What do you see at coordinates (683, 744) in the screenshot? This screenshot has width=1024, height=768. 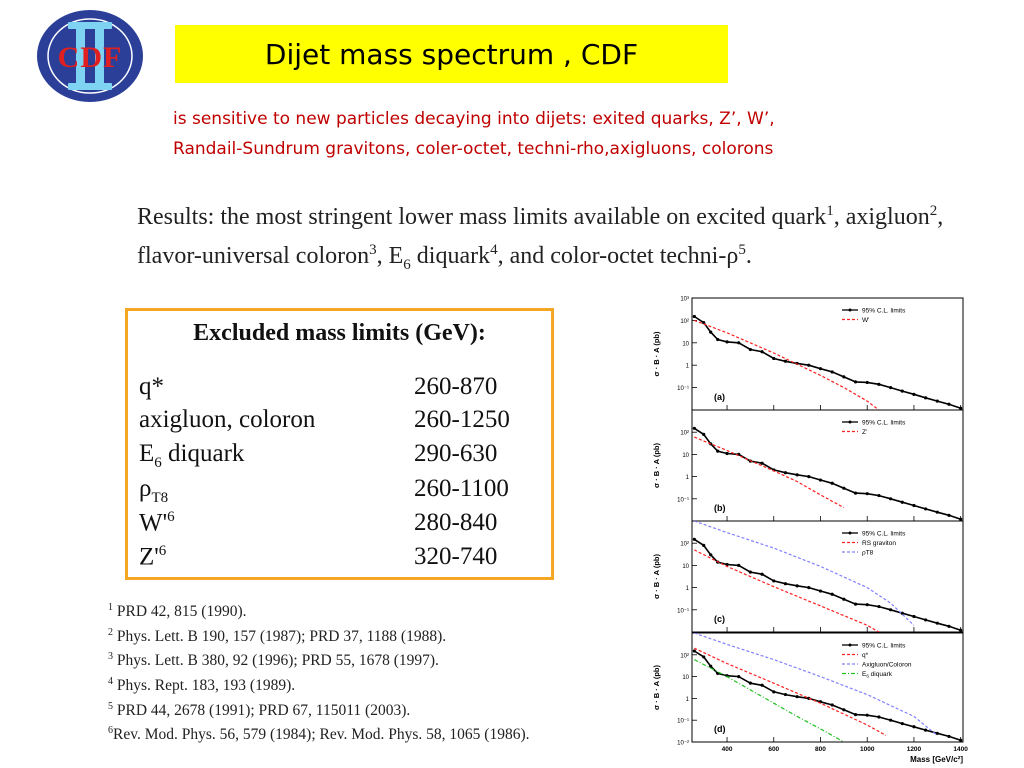 I see `y-tick-label: 10⁻²` at bounding box center [683, 744].